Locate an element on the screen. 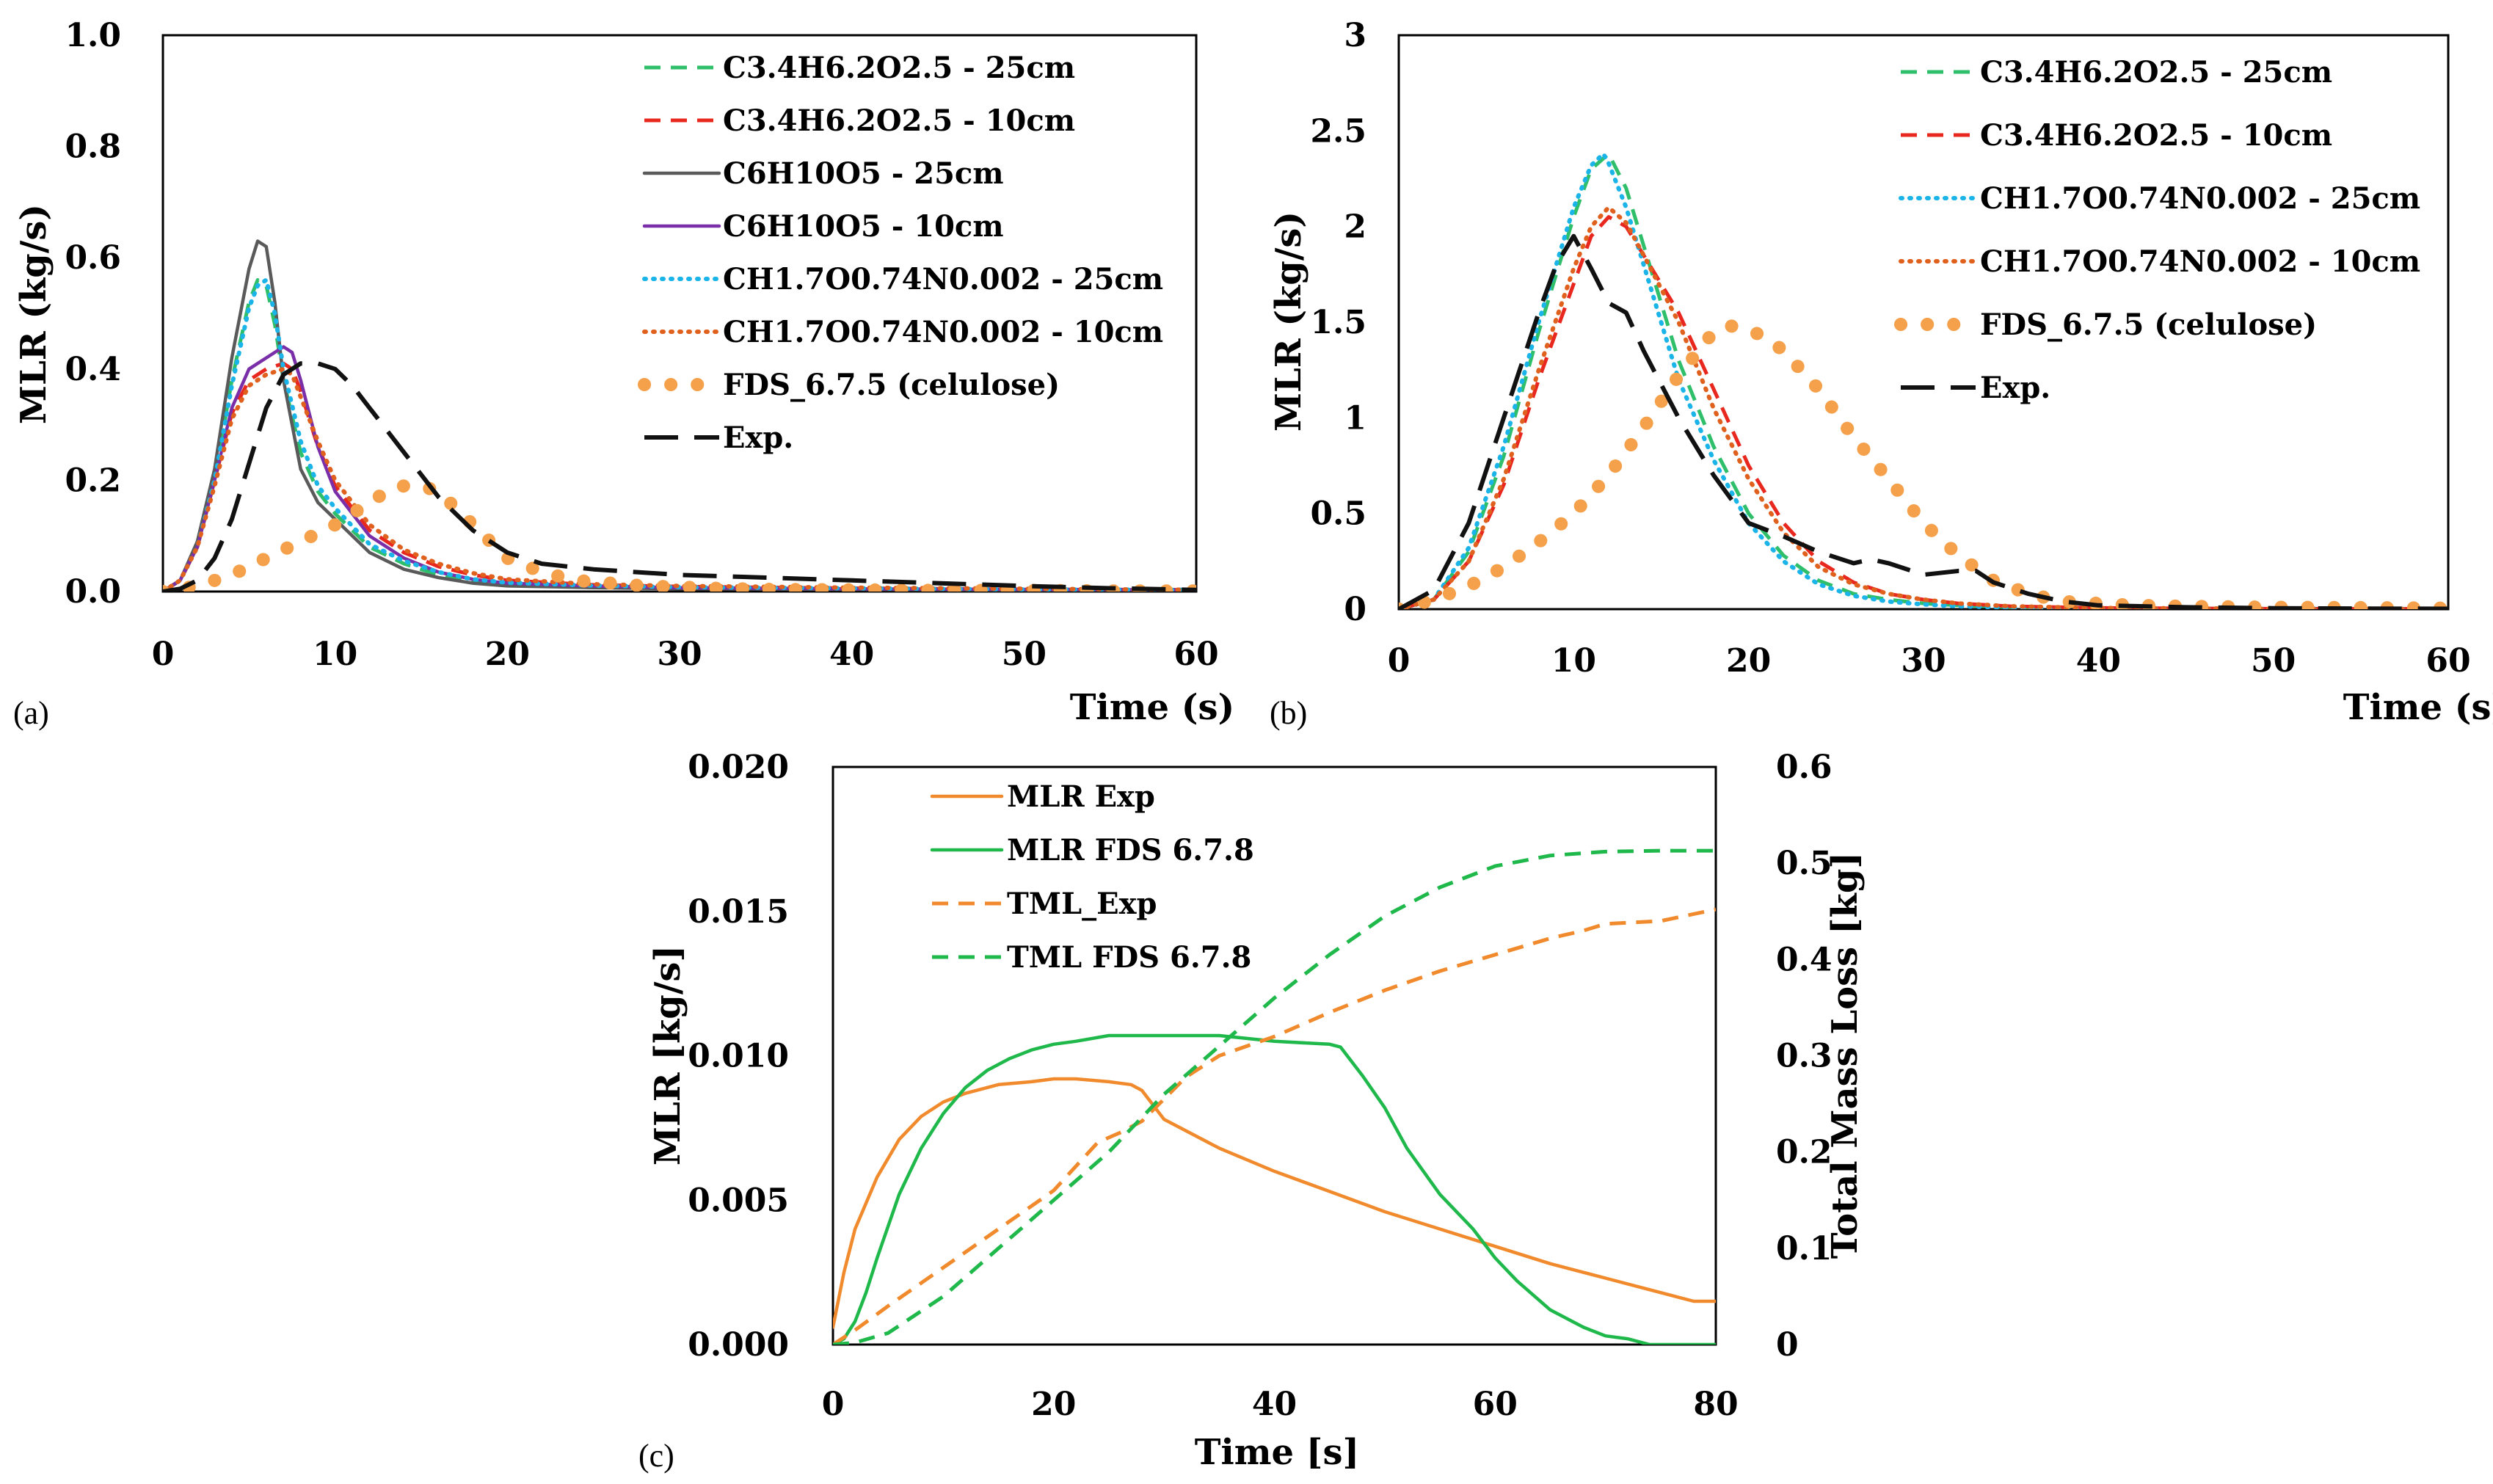  y2-tick-label: 0.5 is located at coordinates (1804, 863).